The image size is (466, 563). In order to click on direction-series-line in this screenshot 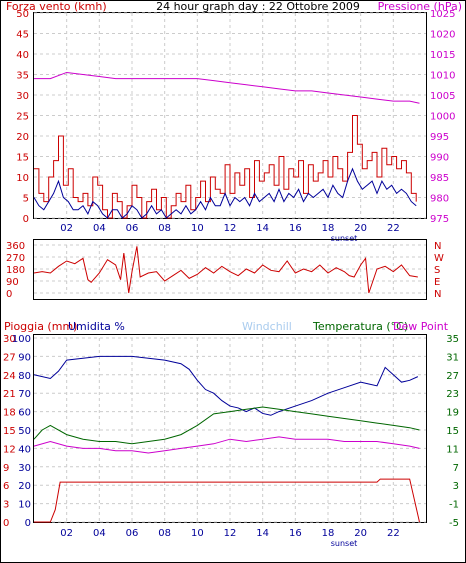, I will do `click(225, 270)`.